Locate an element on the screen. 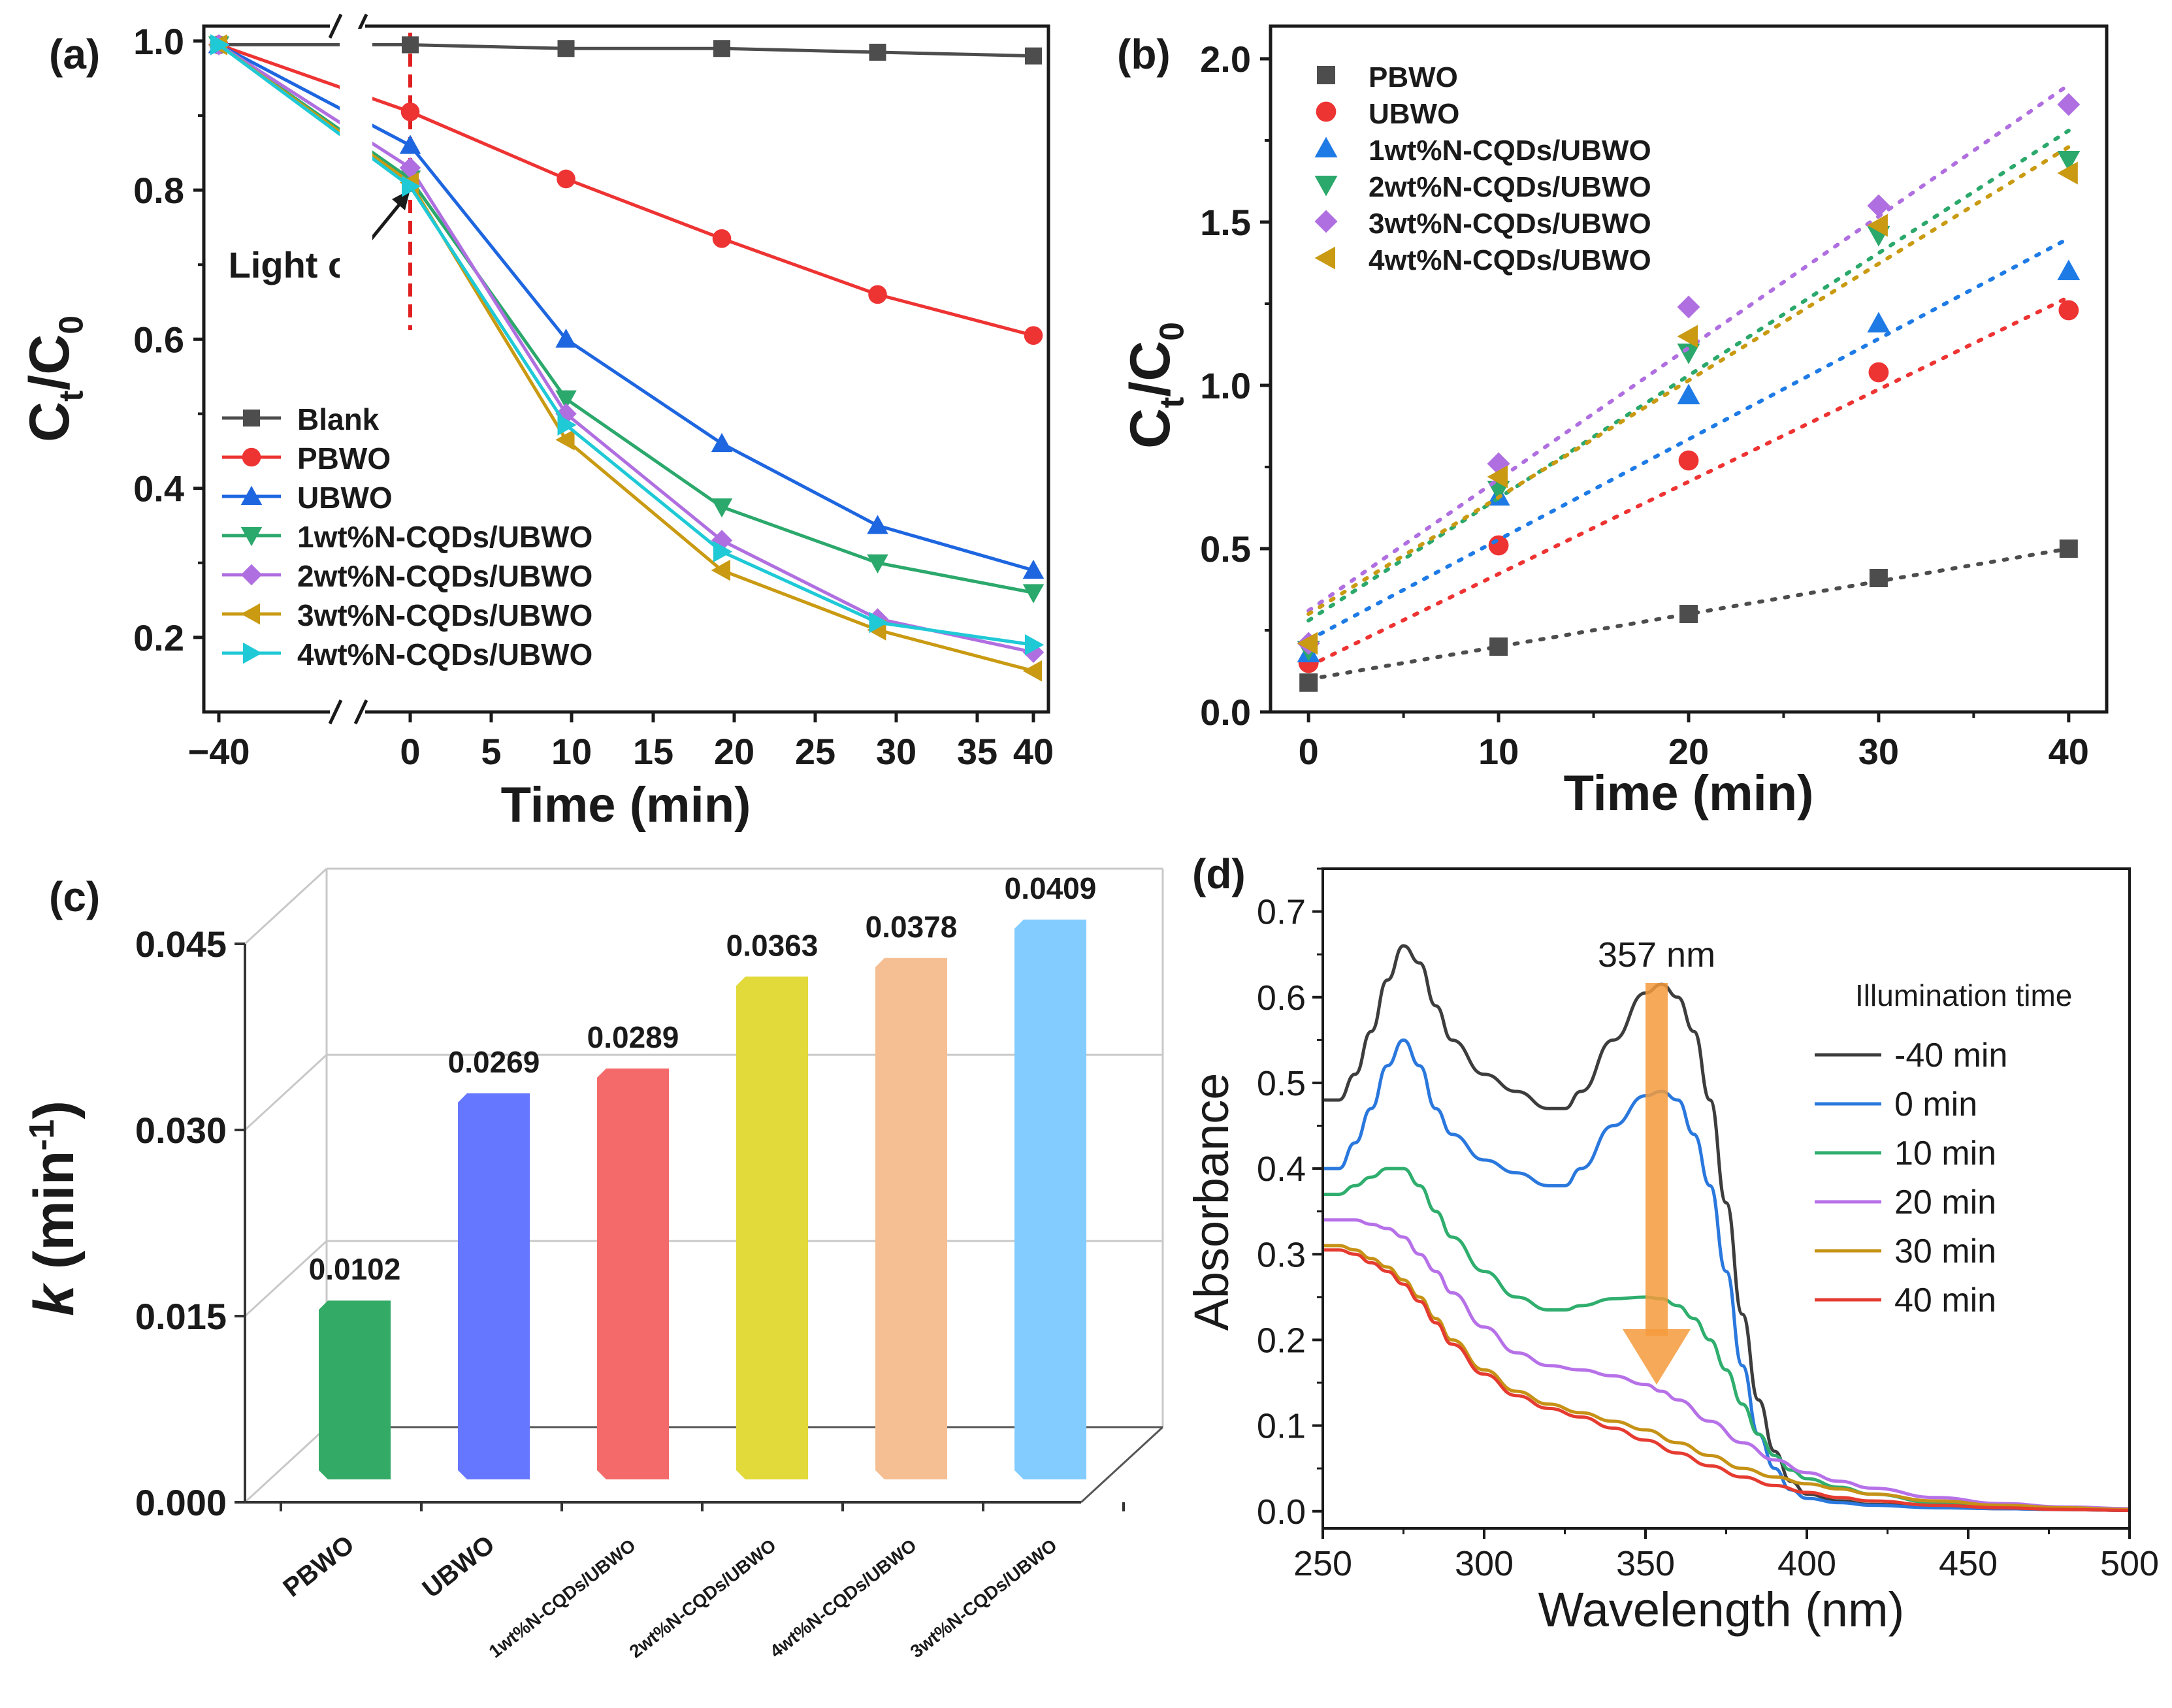 This screenshot has width=2172, height=1708. decrease-arrow-head is located at coordinates (1657, 1357).